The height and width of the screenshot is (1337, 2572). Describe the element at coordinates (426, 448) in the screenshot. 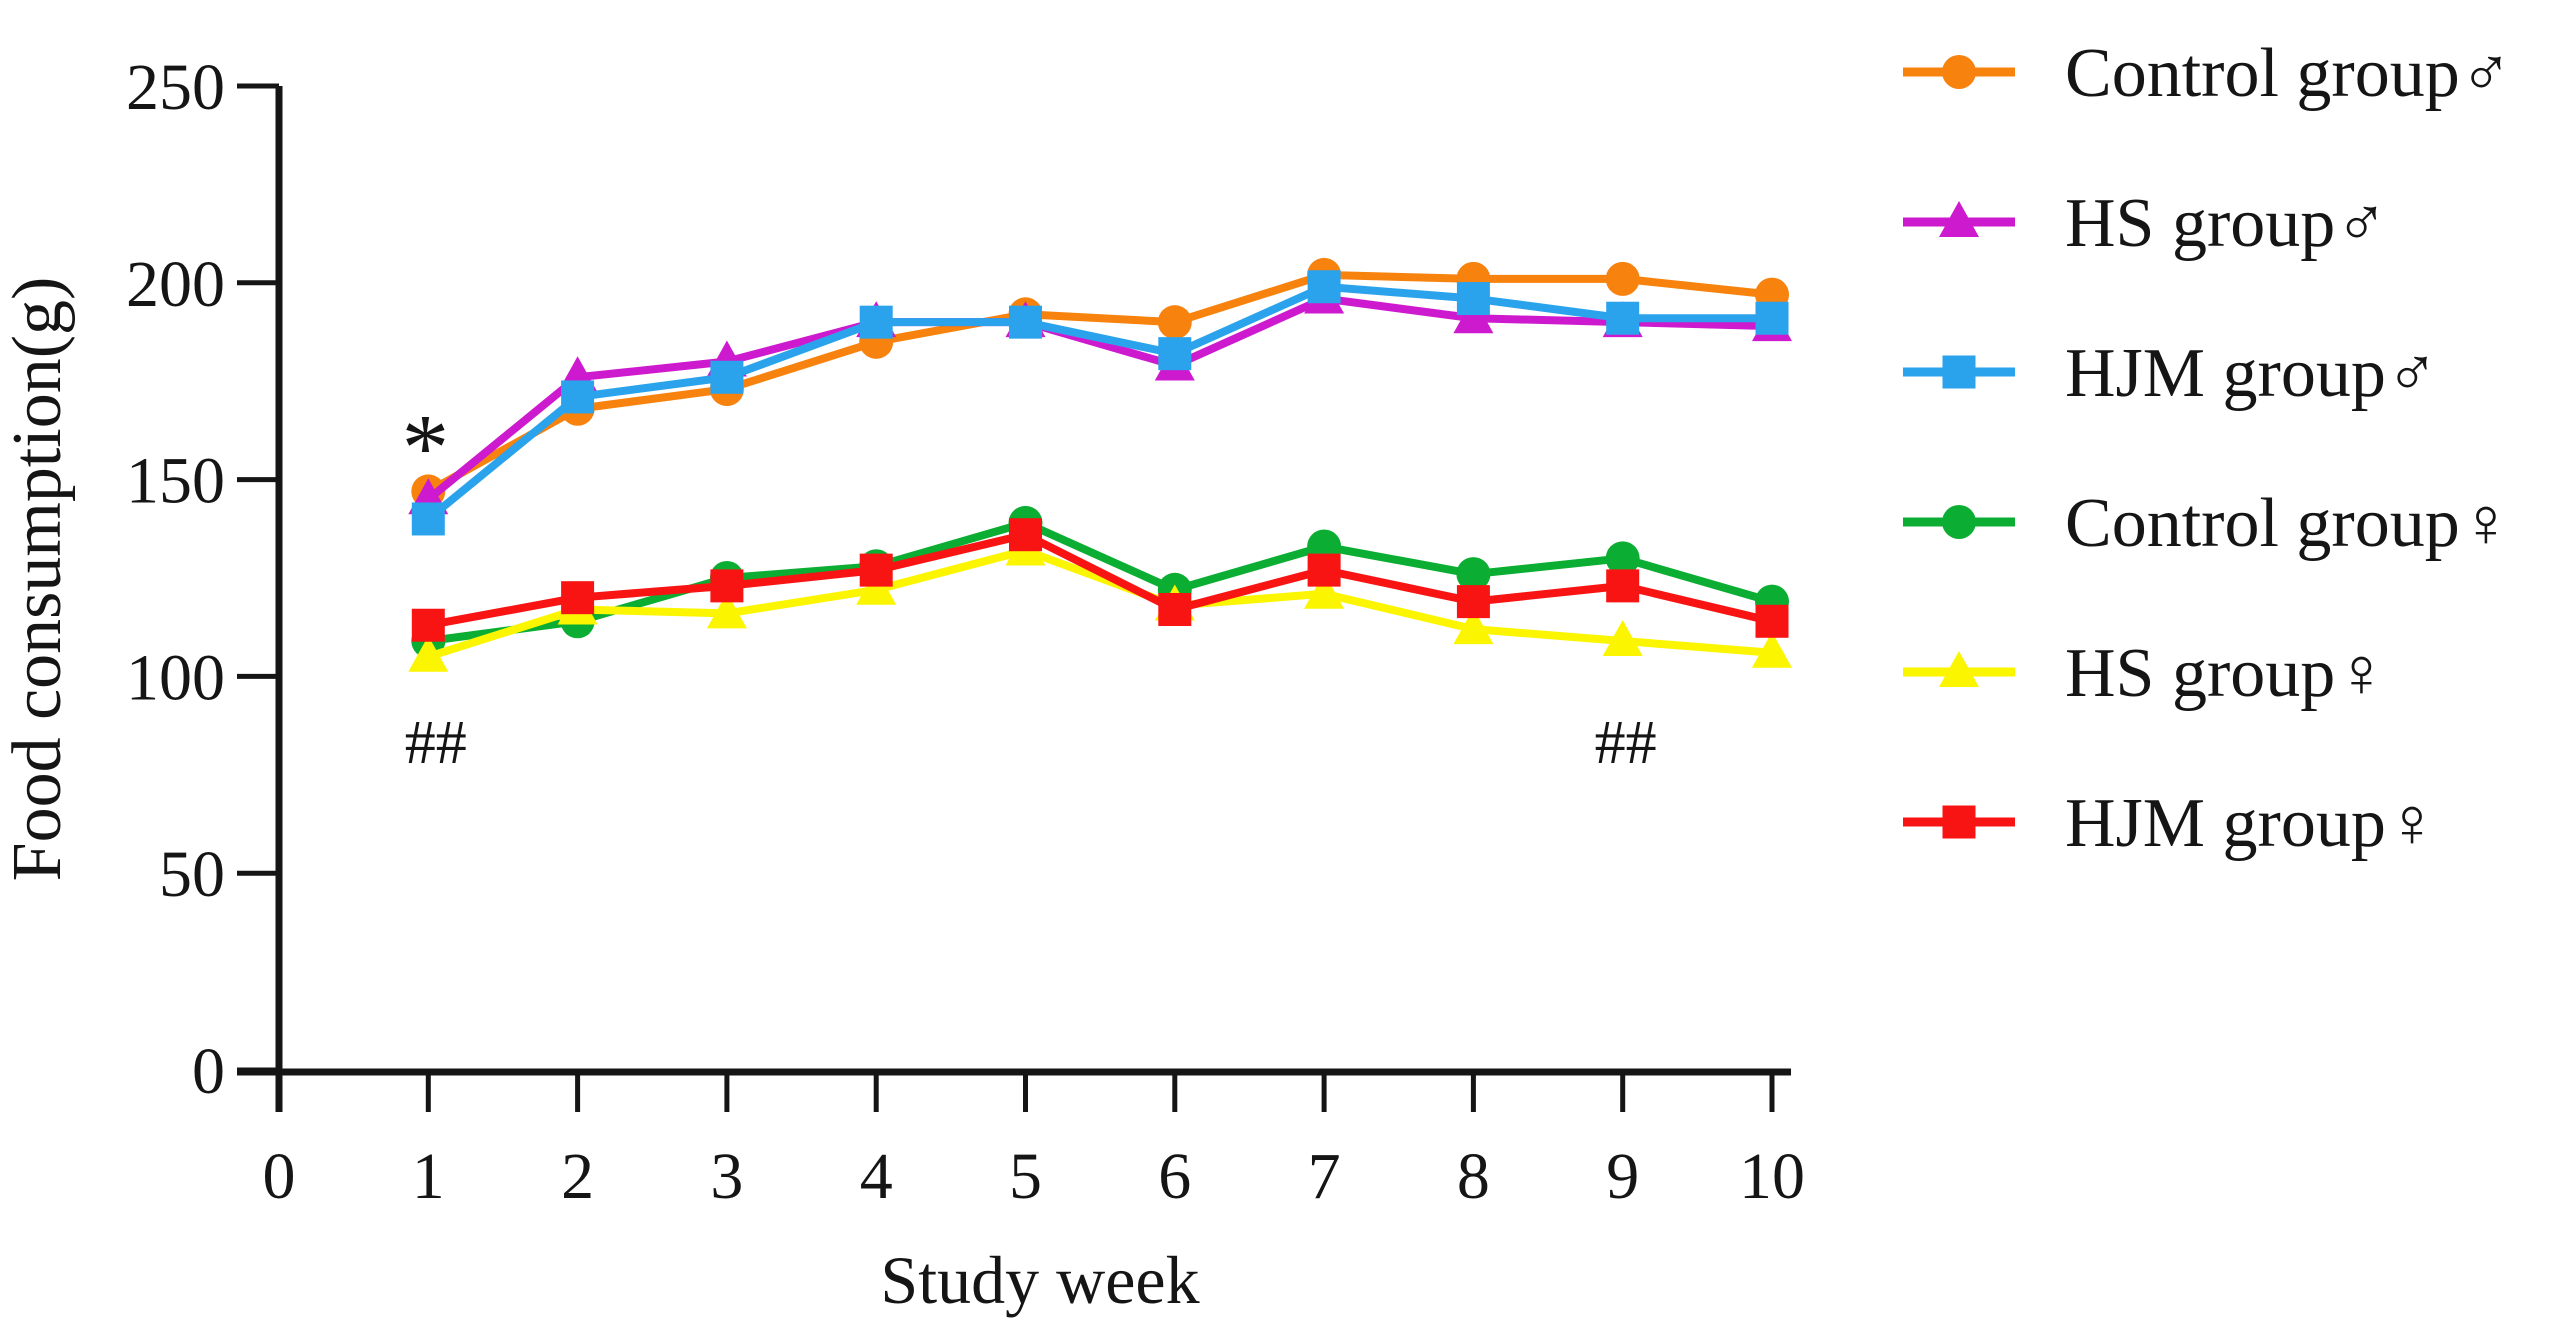

I see `annotation-star-week1: *` at that location.